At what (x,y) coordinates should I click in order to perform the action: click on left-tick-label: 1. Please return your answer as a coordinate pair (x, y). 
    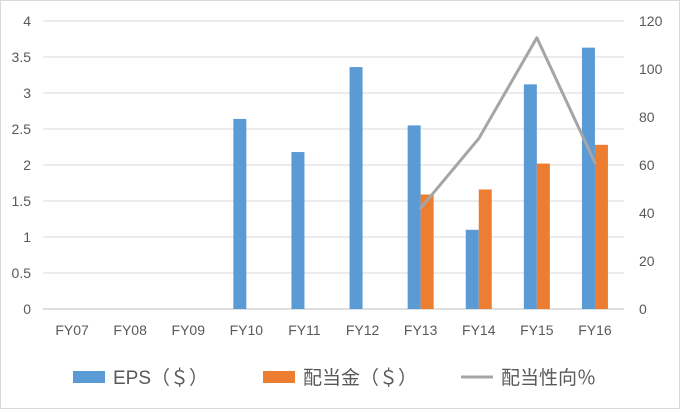
    Looking at the image, I should click on (27, 237).